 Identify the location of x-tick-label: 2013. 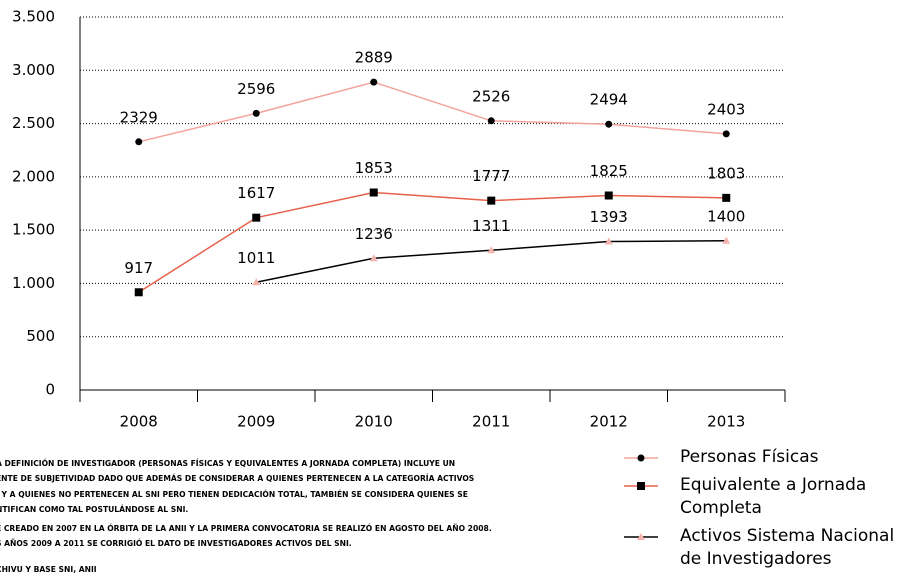
(726, 422).